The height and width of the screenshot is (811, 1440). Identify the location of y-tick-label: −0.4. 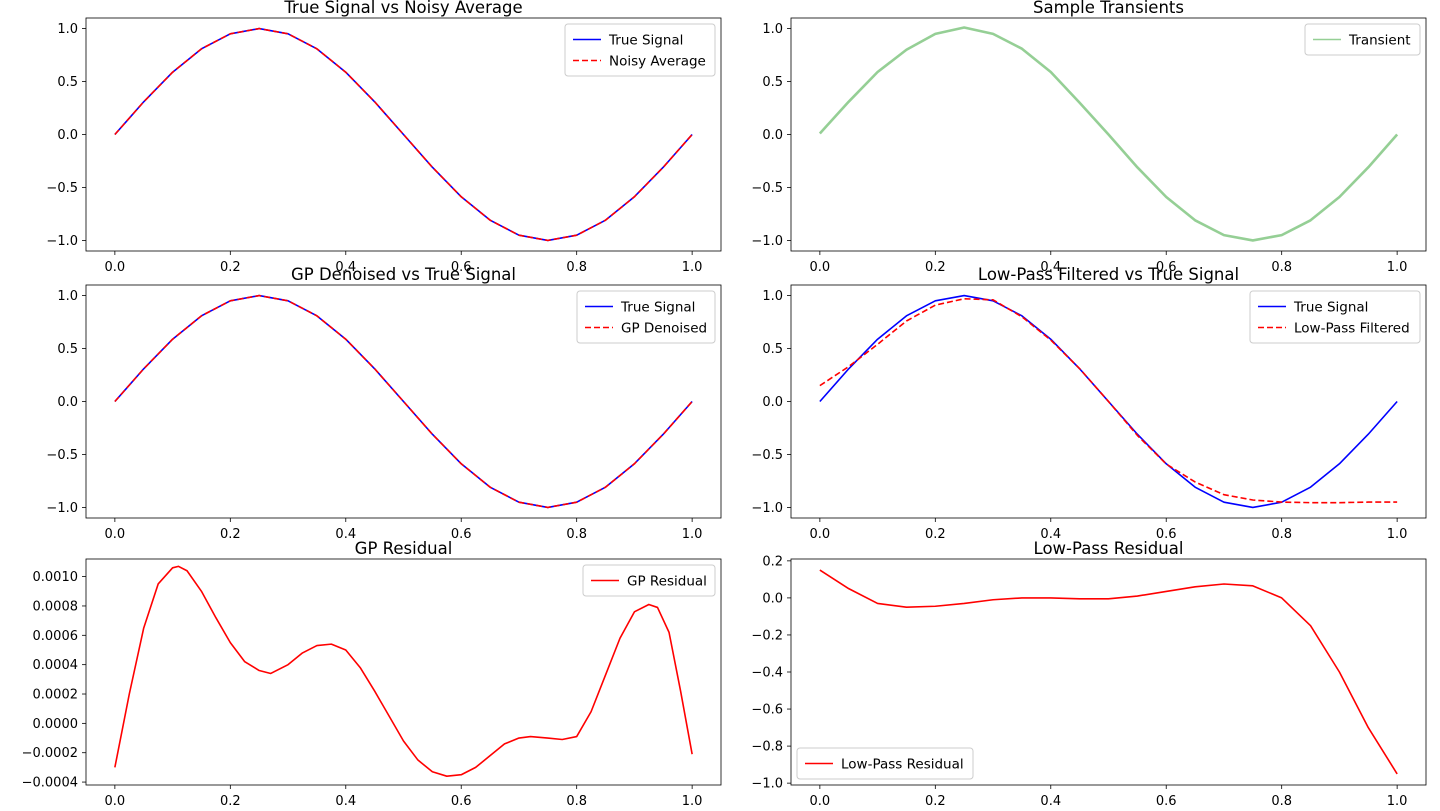
(767, 673).